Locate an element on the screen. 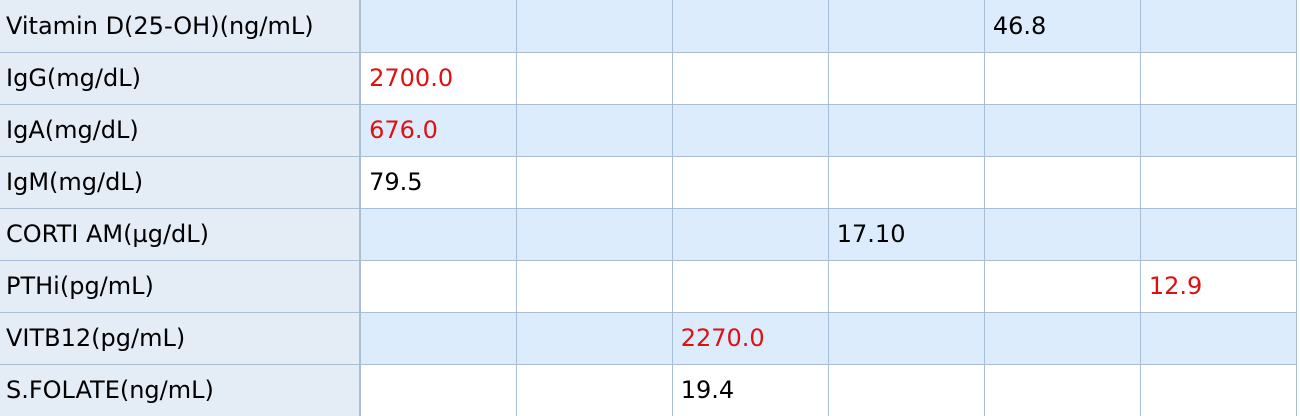 The image size is (1300, 416). result-cell: 2270.0 is located at coordinates (750, 338).